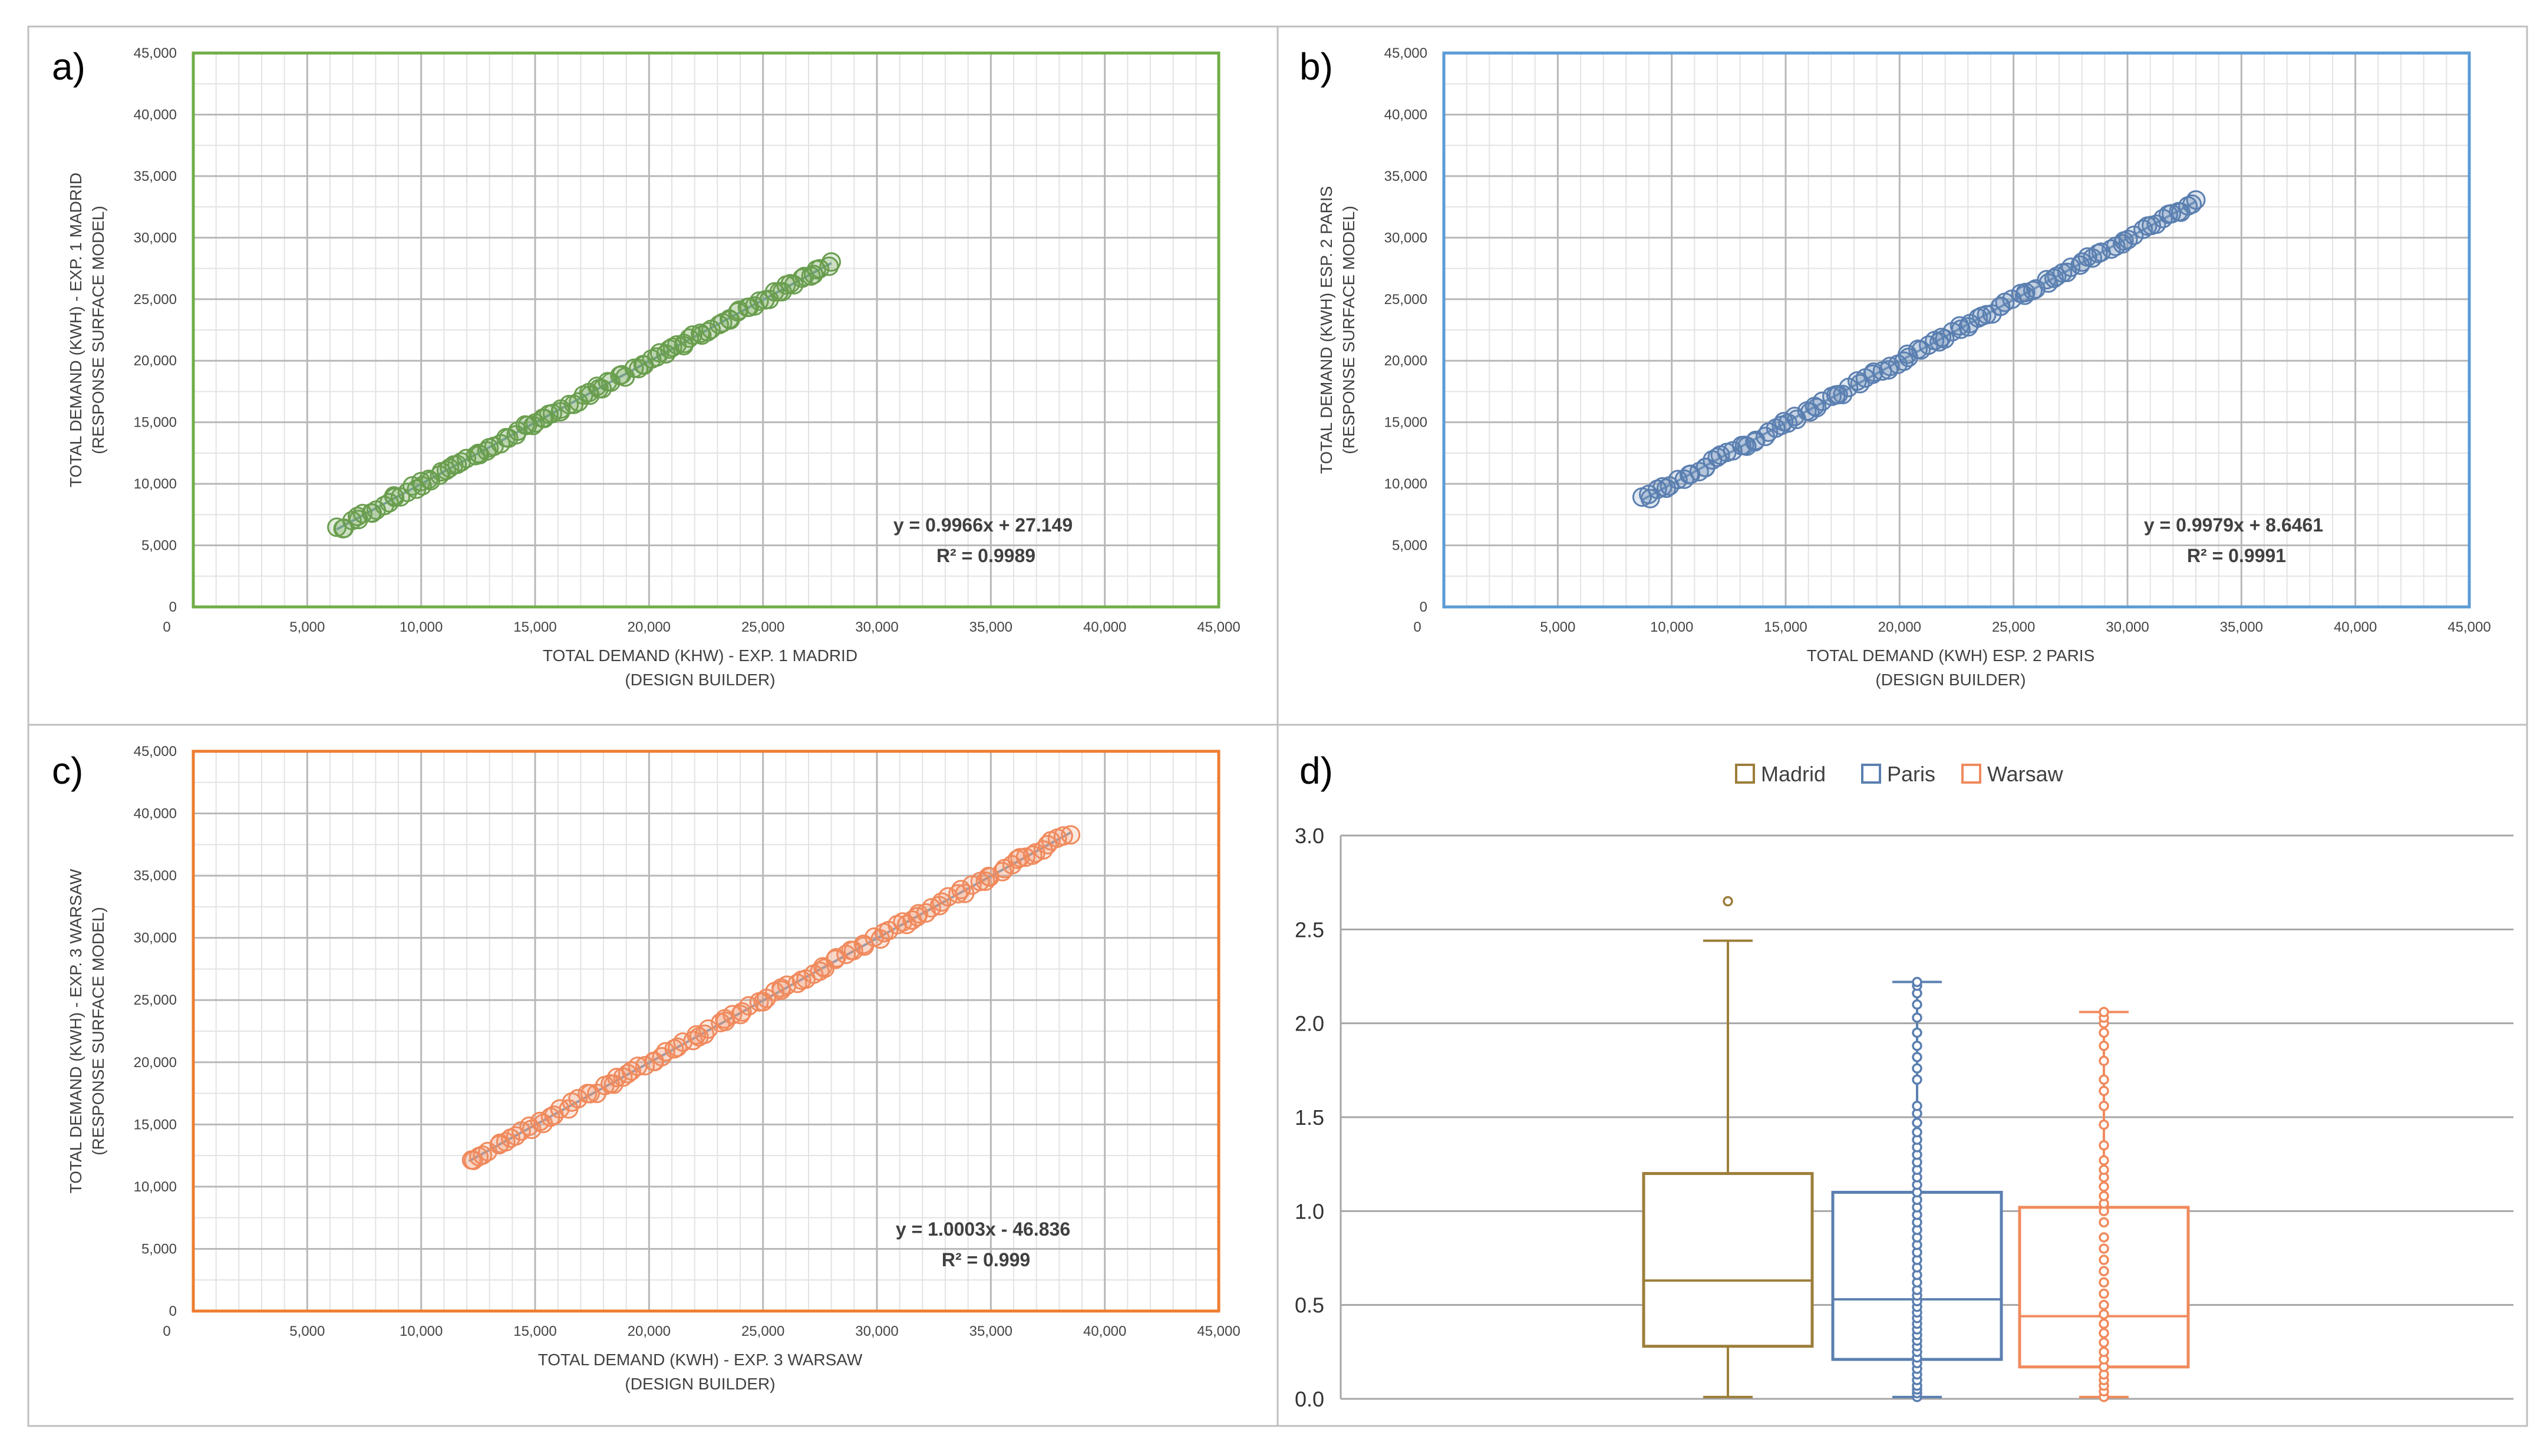 This screenshot has height=1456, width=2540. I want to click on legend-label: Paris, so click(1911, 774).